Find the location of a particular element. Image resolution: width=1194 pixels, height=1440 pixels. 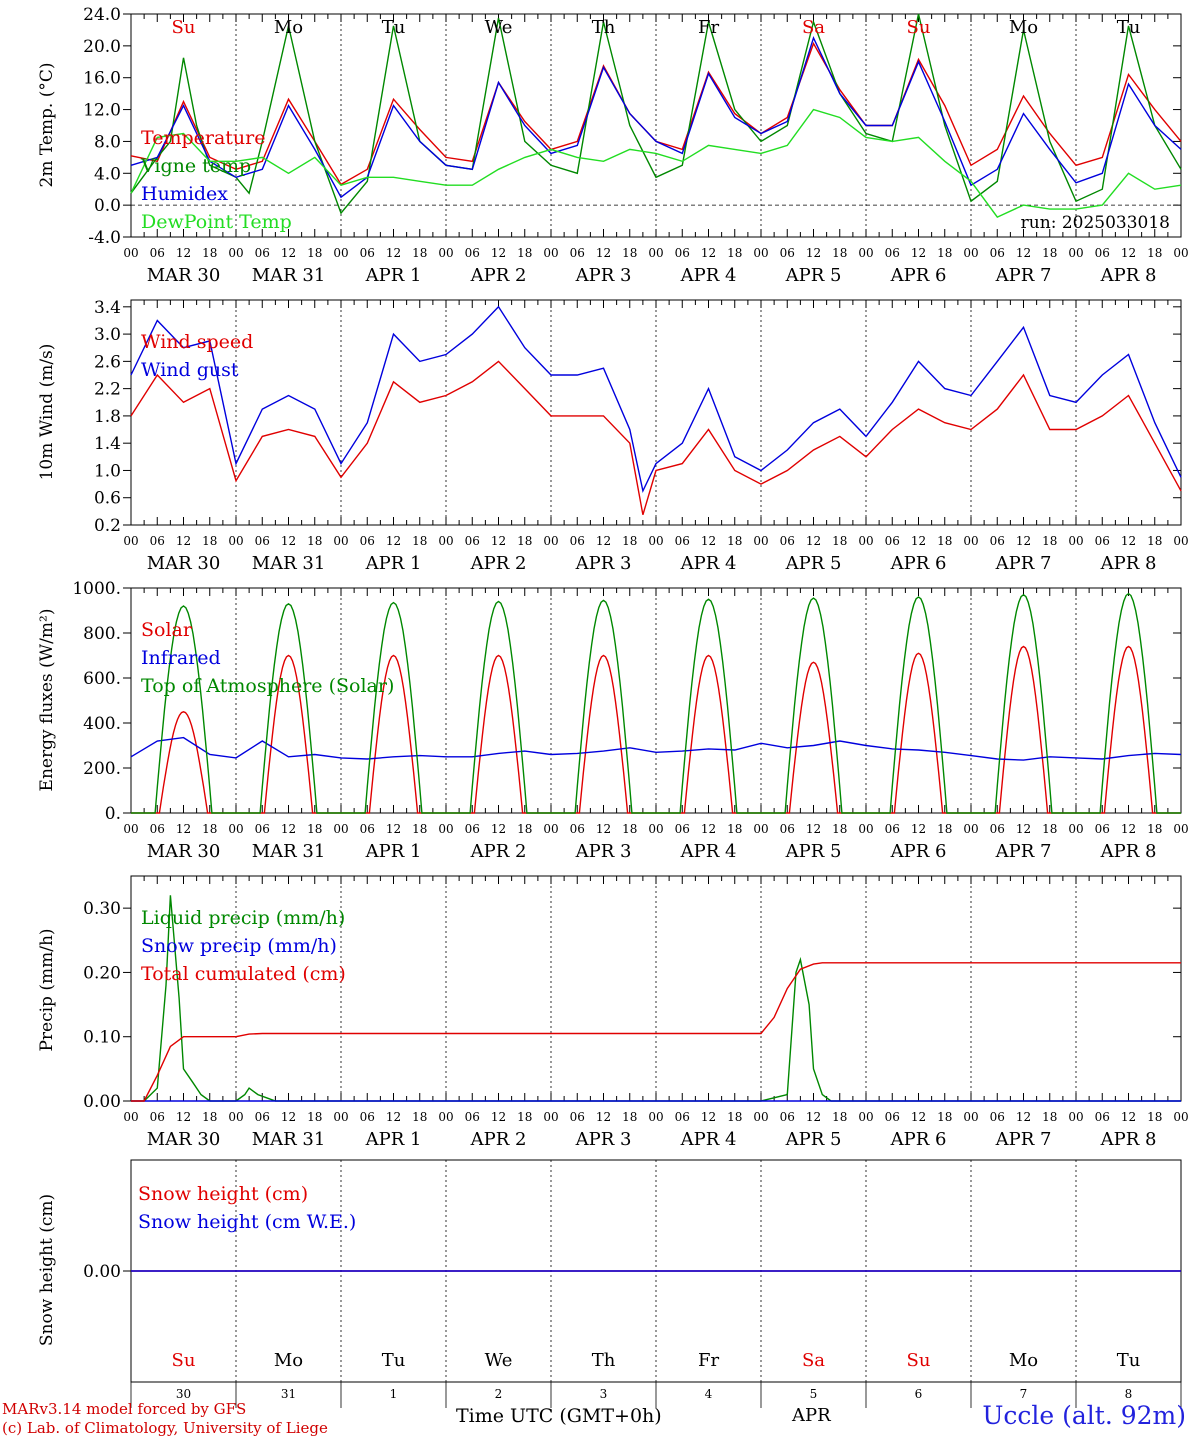

y-tick-label: 0.00 is located at coordinates (102, 1102).